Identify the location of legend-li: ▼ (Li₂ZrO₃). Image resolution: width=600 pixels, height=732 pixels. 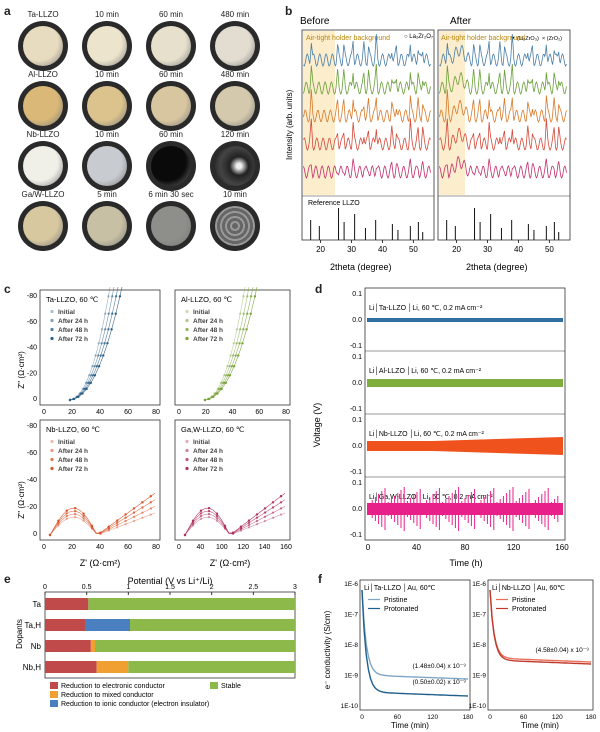
(524, 39).